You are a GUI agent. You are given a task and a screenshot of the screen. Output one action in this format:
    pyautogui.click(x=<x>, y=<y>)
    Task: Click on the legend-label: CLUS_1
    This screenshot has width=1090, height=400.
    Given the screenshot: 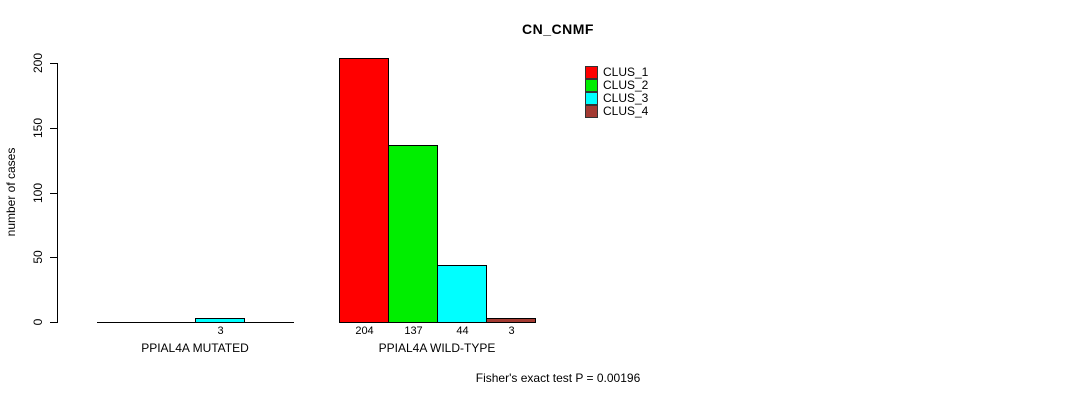 What is the action you would take?
    pyautogui.click(x=626, y=72)
    